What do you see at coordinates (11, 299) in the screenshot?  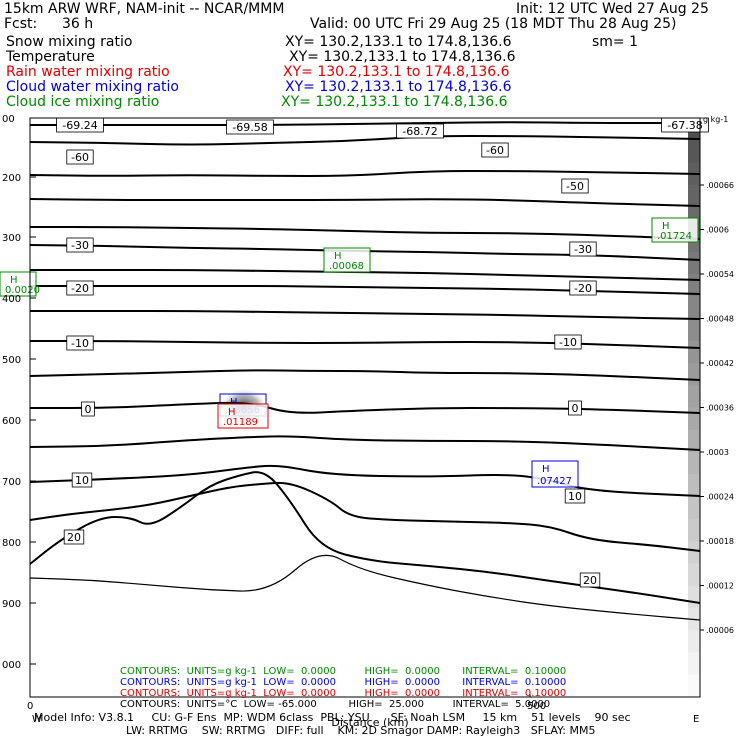 I see `y-tick-label: 400` at bounding box center [11, 299].